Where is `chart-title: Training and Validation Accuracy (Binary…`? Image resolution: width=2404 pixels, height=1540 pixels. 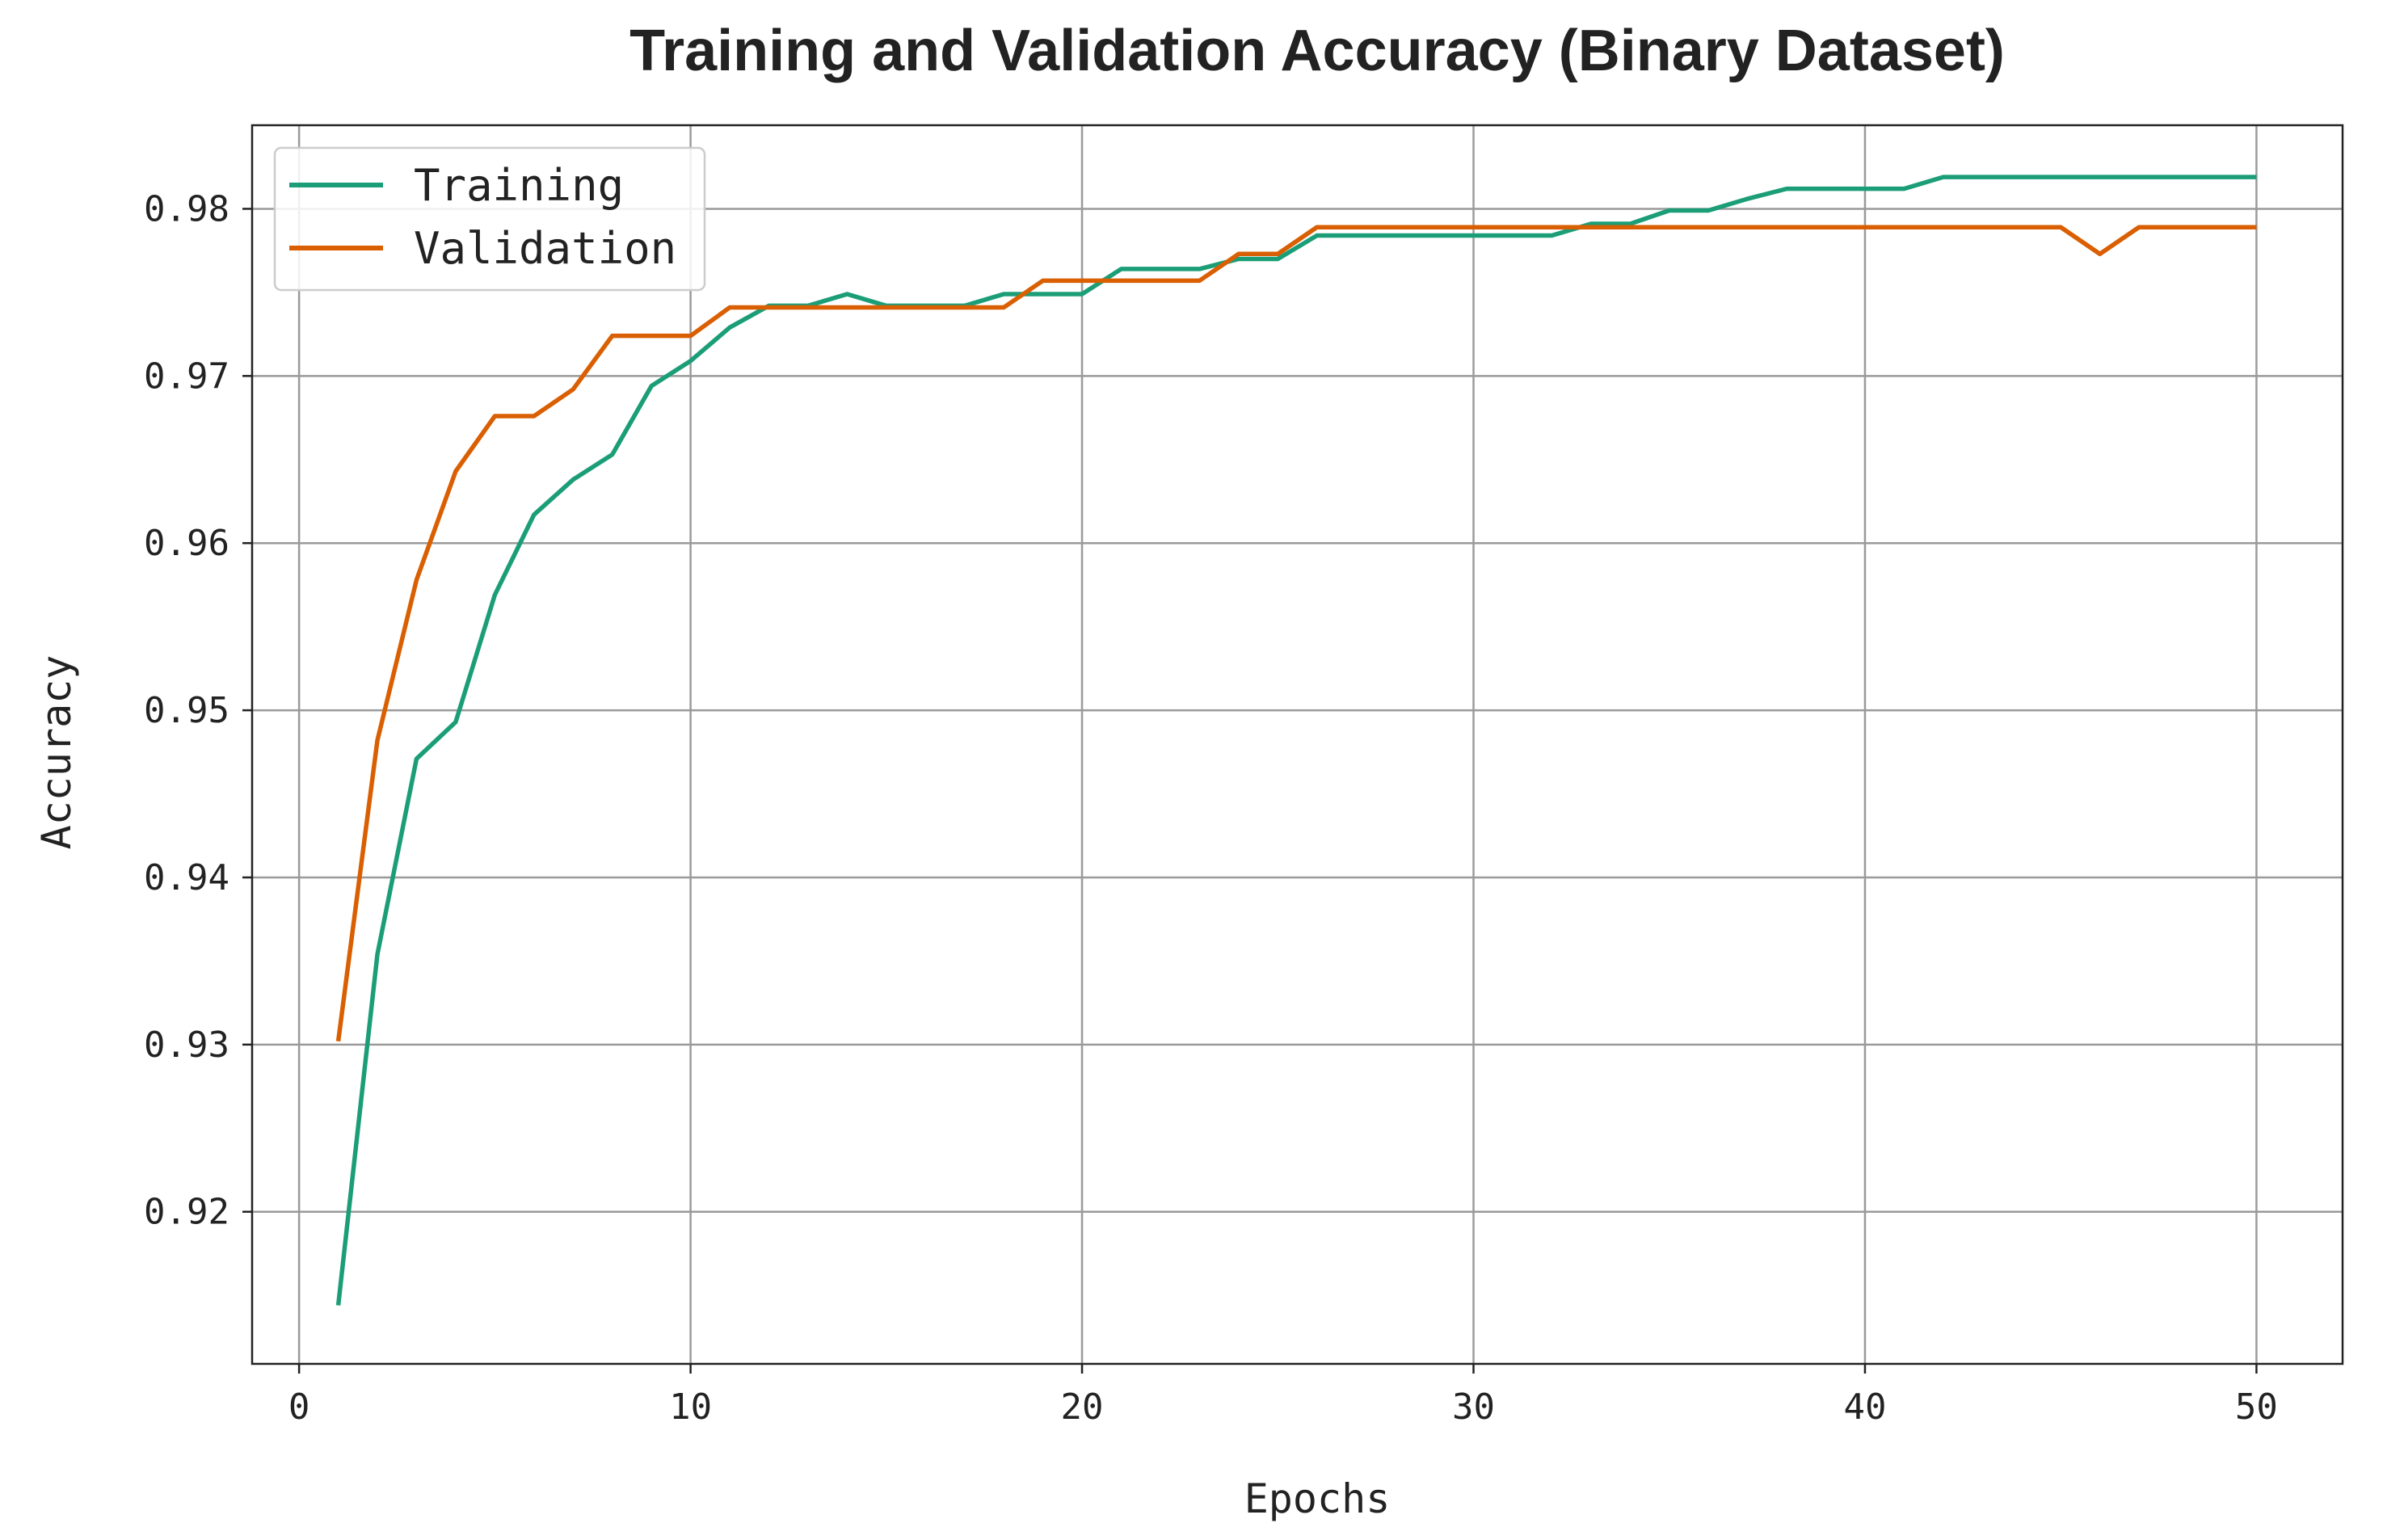
chart-title: Training and Validation Accuracy (Binary… is located at coordinates (1317, 51).